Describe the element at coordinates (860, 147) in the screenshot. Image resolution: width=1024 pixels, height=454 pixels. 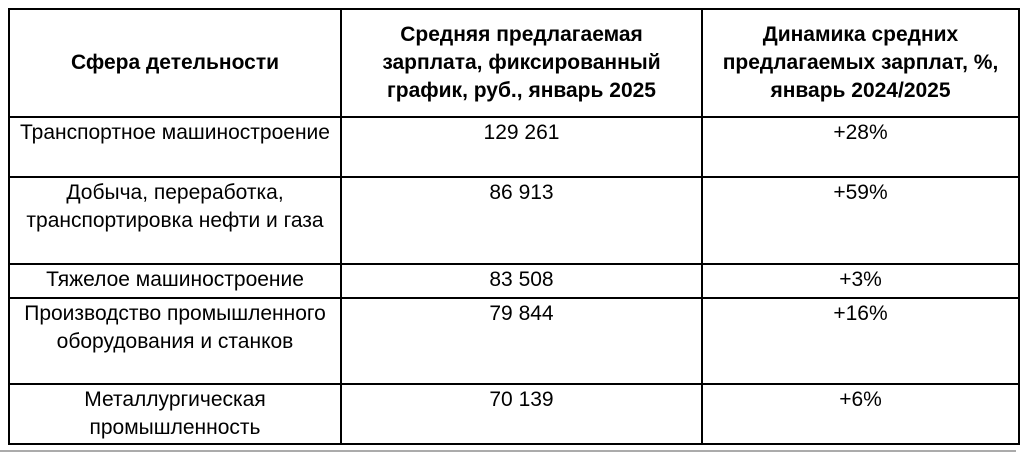
I see `cell-dynamics: +28%` at that location.